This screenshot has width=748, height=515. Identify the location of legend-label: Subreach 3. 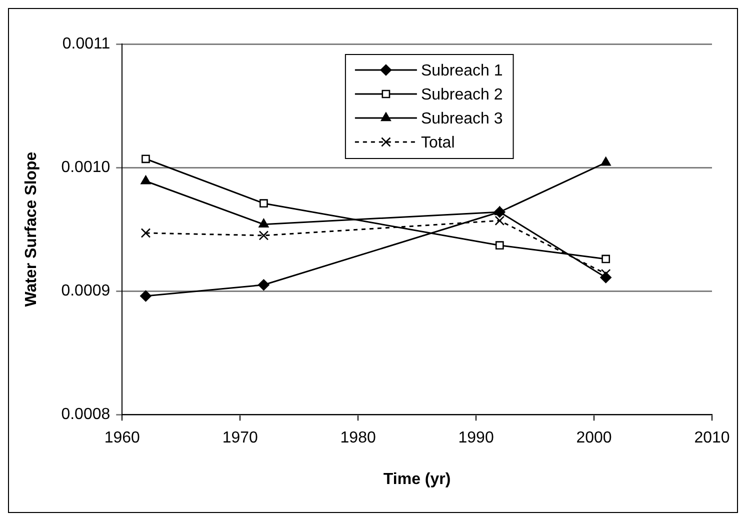
(461, 119).